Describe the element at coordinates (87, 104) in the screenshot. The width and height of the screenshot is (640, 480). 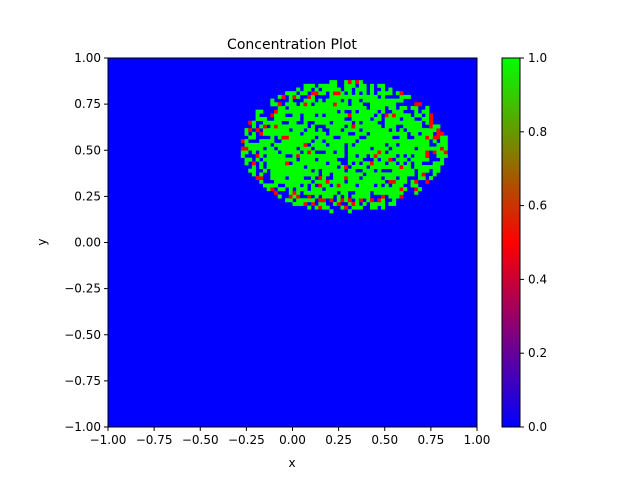
I see `y-tick-label: 0.75` at that location.